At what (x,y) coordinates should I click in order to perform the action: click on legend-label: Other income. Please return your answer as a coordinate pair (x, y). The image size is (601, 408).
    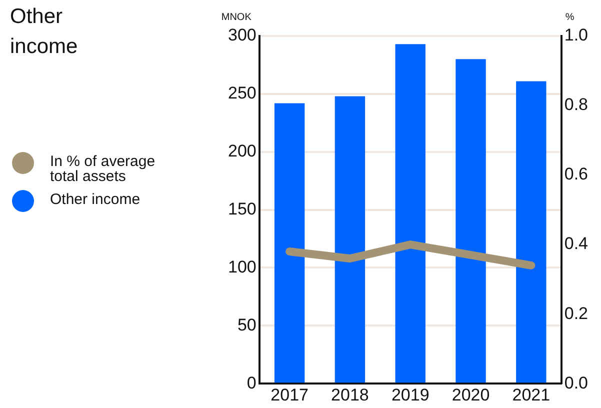
    Looking at the image, I should click on (96, 199).